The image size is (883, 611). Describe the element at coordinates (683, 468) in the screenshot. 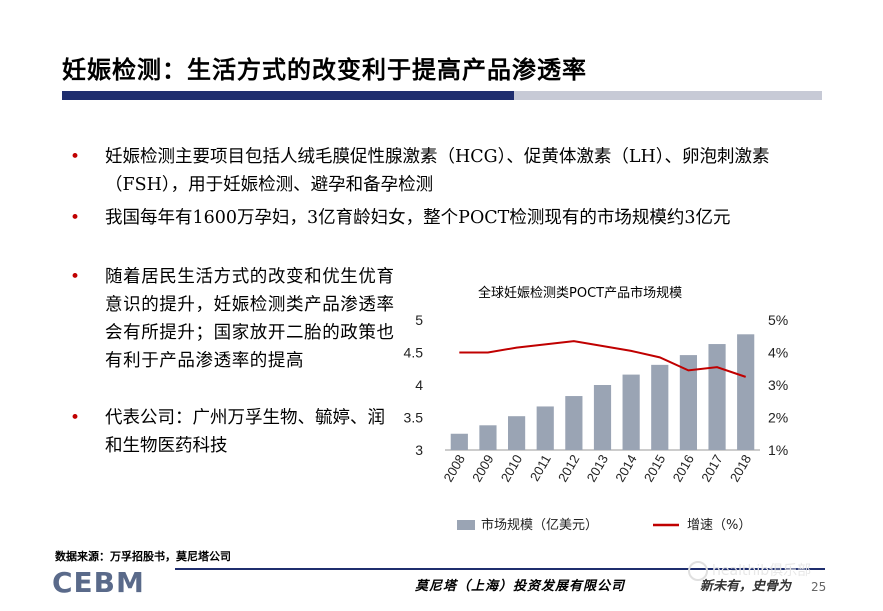

I see `x-tick-label: 2016` at that location.